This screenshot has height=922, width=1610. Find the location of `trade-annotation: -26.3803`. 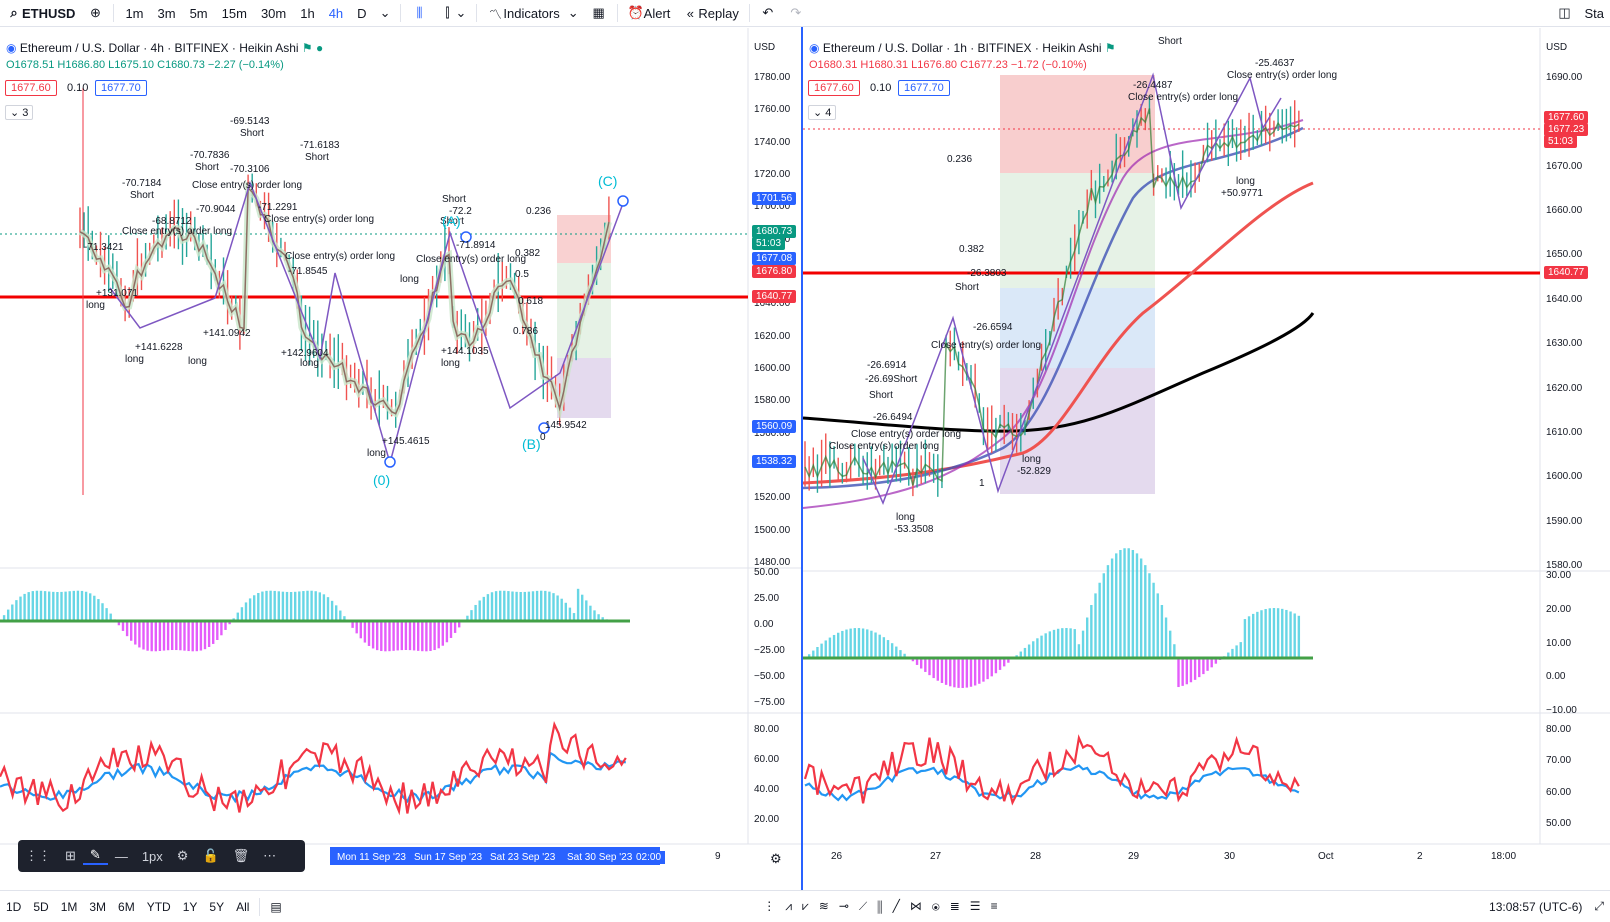

trade-annotation: -26.3803 is located at coordinates (987, 273).